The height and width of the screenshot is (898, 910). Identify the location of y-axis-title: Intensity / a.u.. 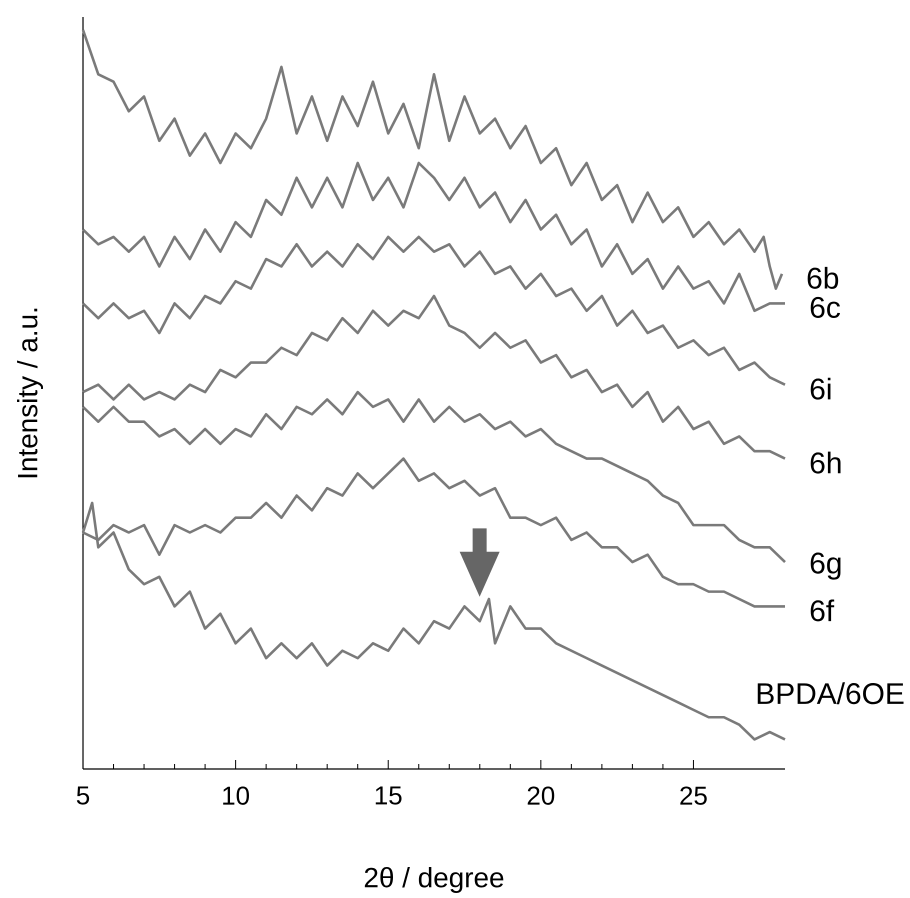
(30, 393).